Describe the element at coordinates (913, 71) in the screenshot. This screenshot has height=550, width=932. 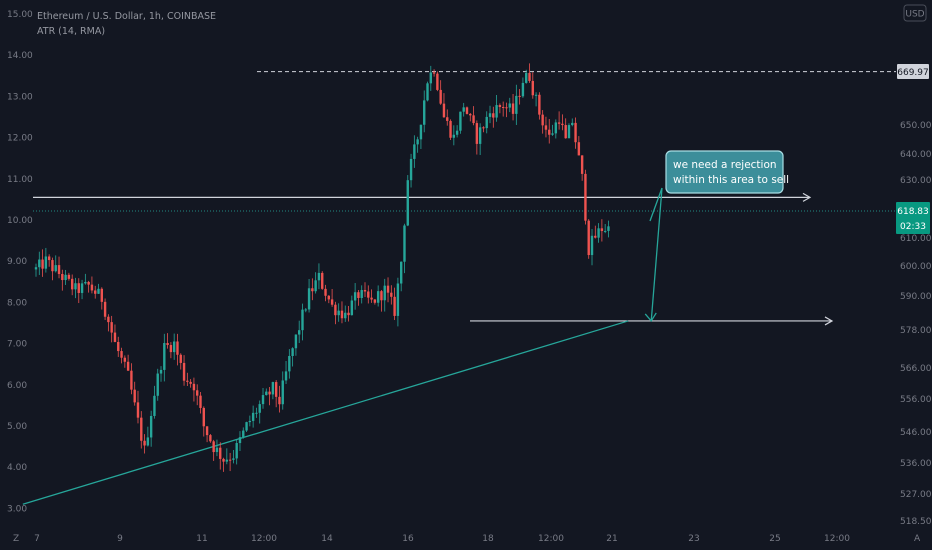
I see `level-tag: 669.97` at that location.